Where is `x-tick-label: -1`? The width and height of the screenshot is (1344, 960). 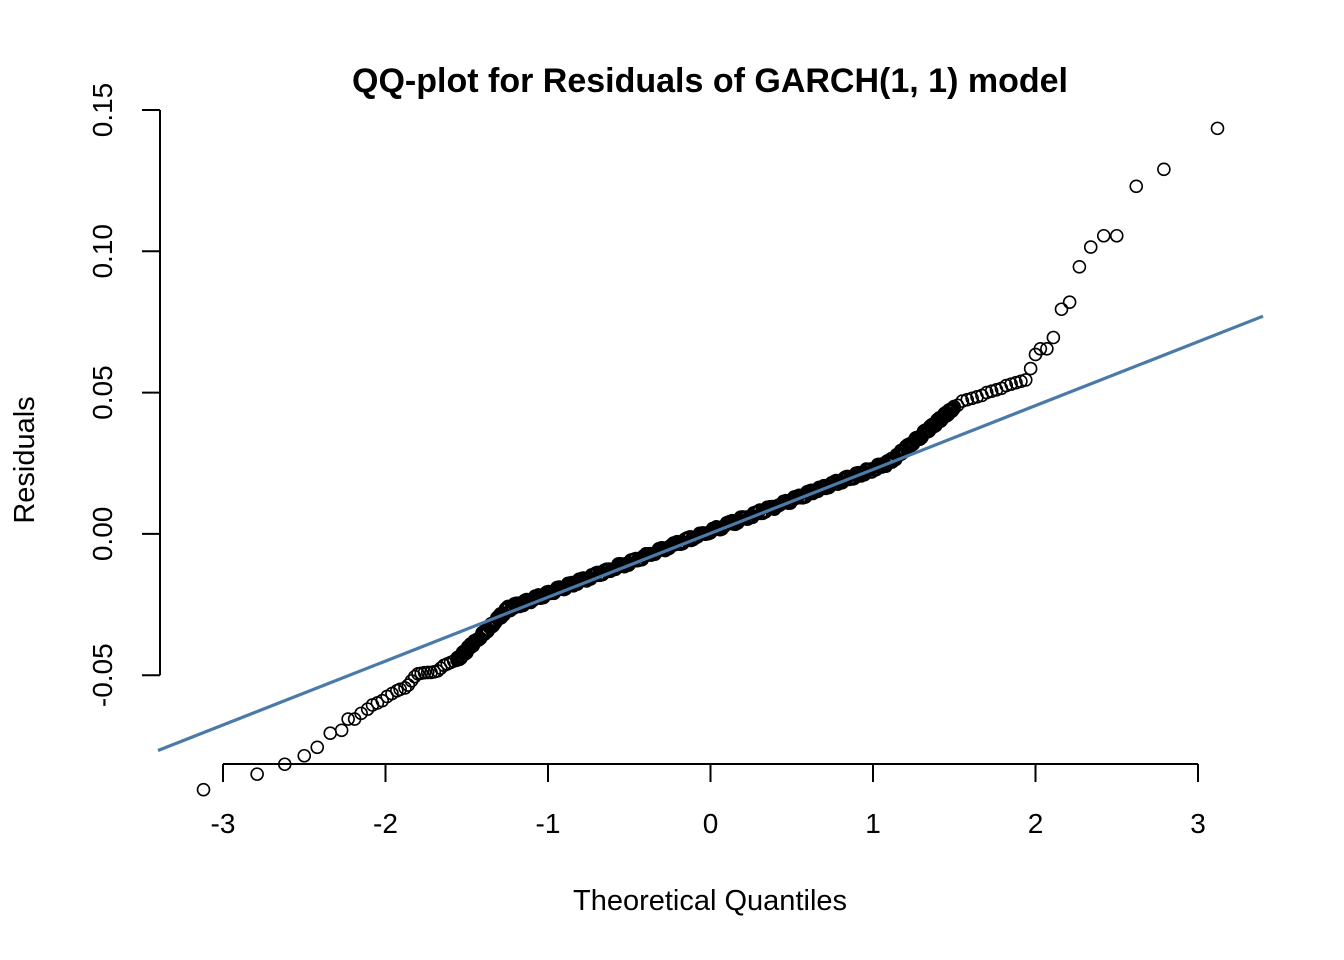
x-tick-label: -1 is located at coordinates (548, 823).